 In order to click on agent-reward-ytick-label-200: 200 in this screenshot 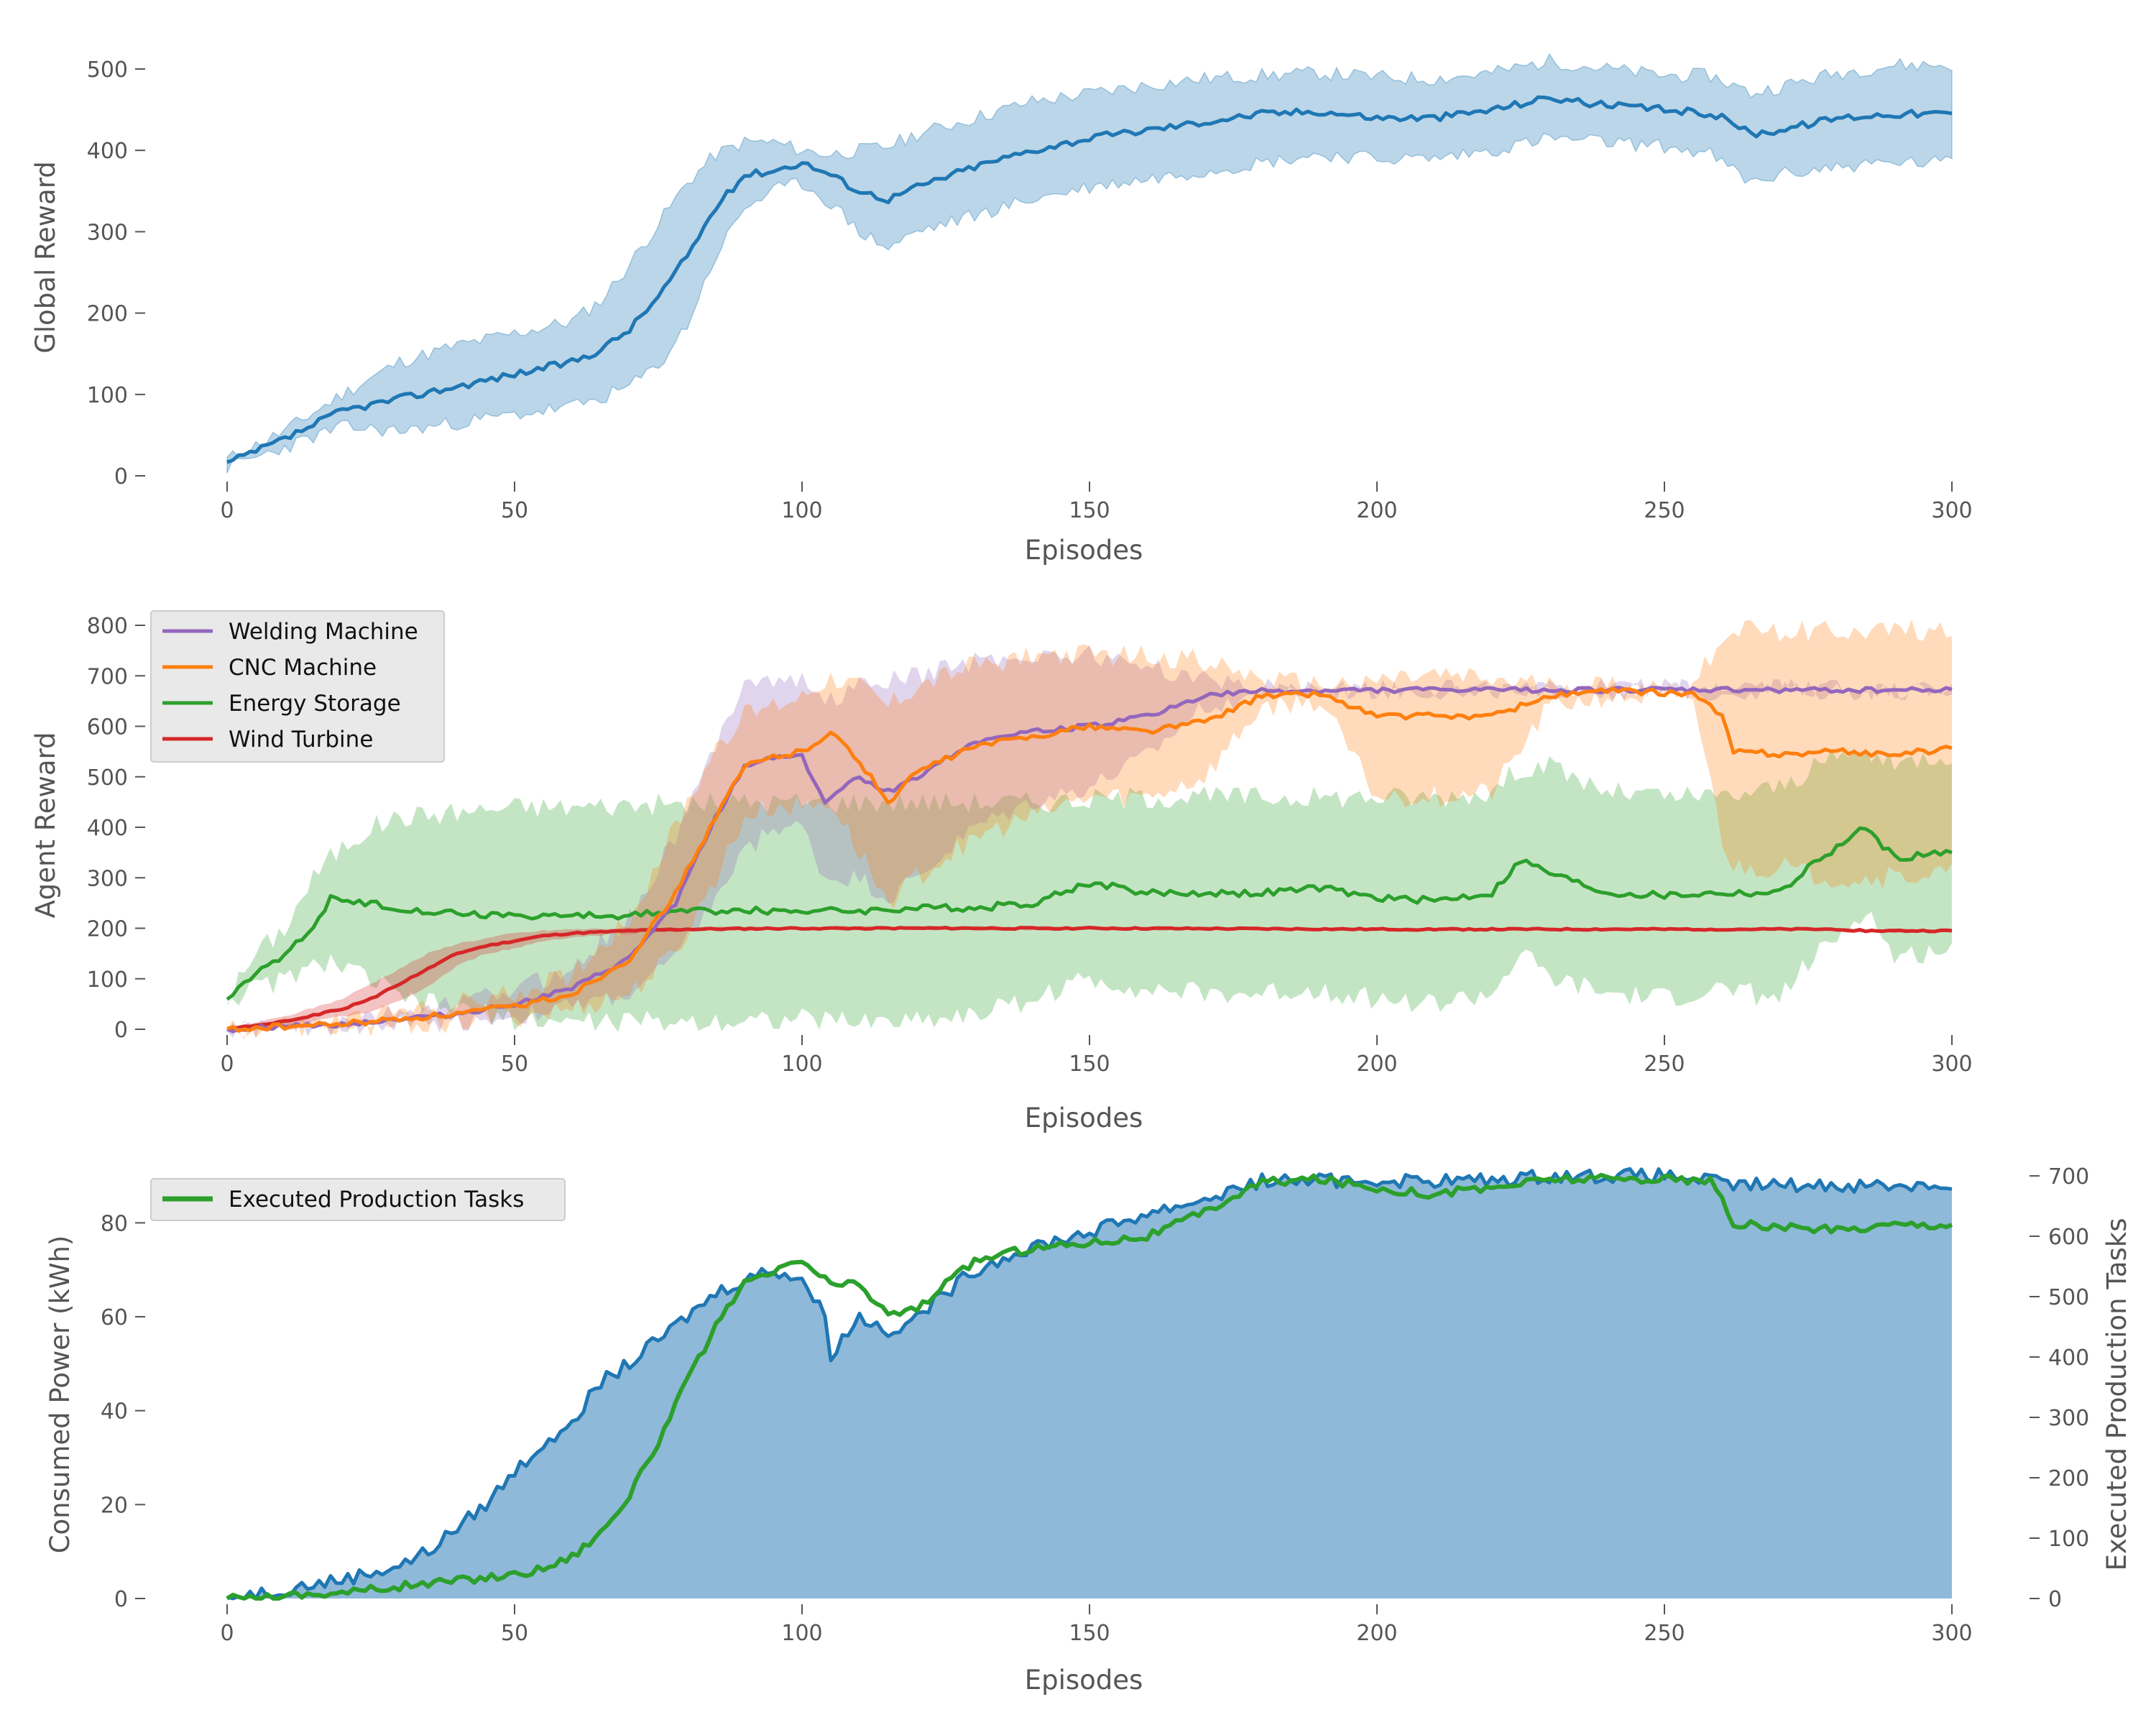, I will do `click(108, 929)`.